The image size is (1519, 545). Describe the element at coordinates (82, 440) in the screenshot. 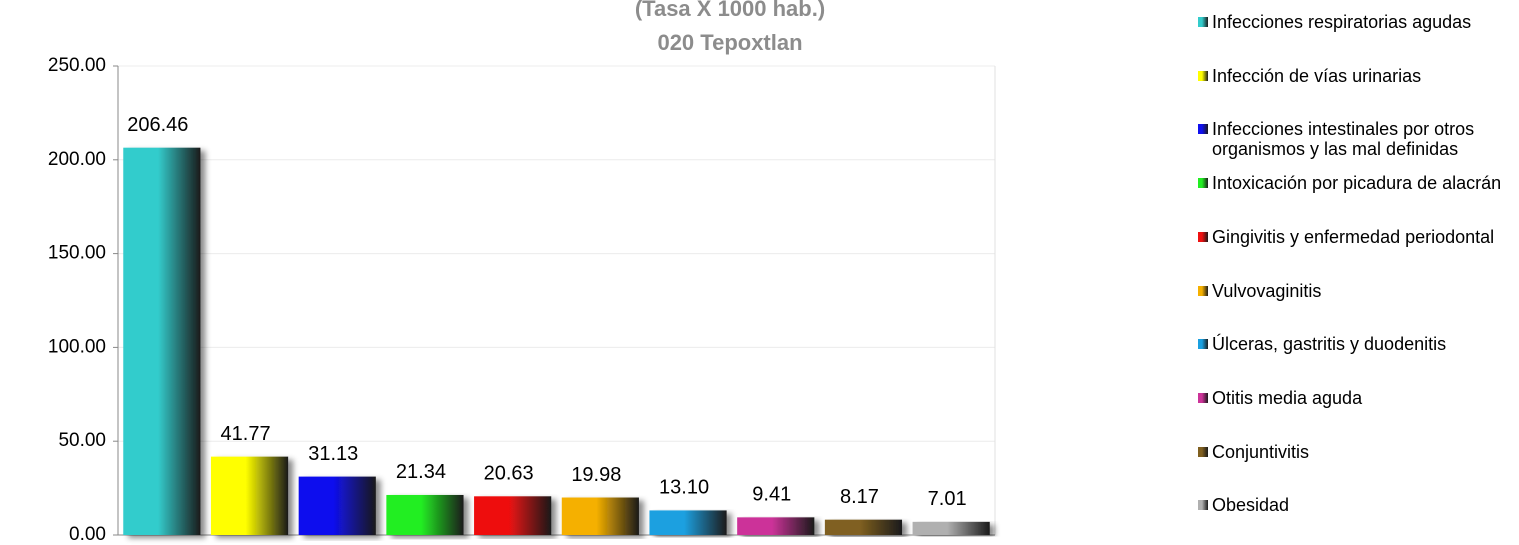

I see `y-tick-label: 50.00` at that location.